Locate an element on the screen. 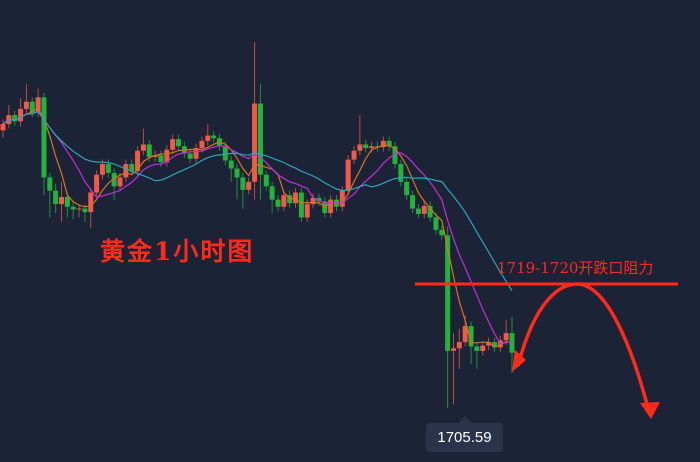 The height and width of the screenshot is (462, 700). forecast-arc is located at coordinates (583, 345).